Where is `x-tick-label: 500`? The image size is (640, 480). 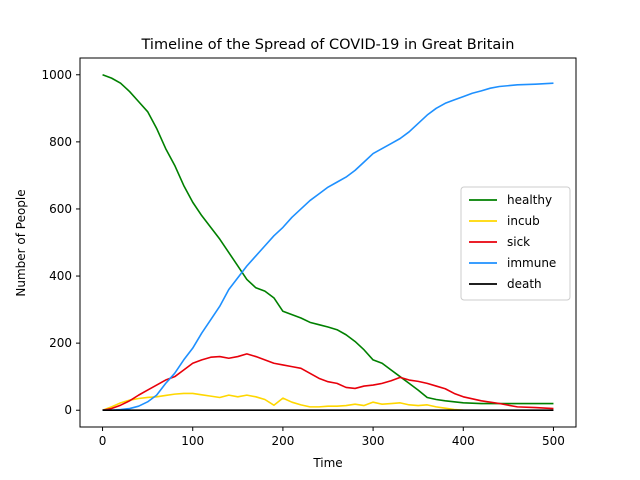 x-tick-label: 500 is located at coordinates (553, 441).